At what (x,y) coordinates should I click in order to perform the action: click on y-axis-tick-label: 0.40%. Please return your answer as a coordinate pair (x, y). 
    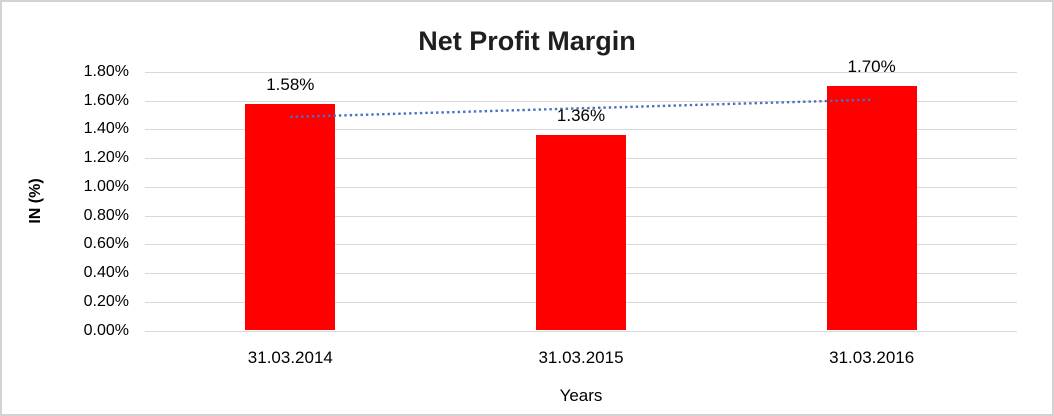
    Looking at the image, I should click on (106, 273).